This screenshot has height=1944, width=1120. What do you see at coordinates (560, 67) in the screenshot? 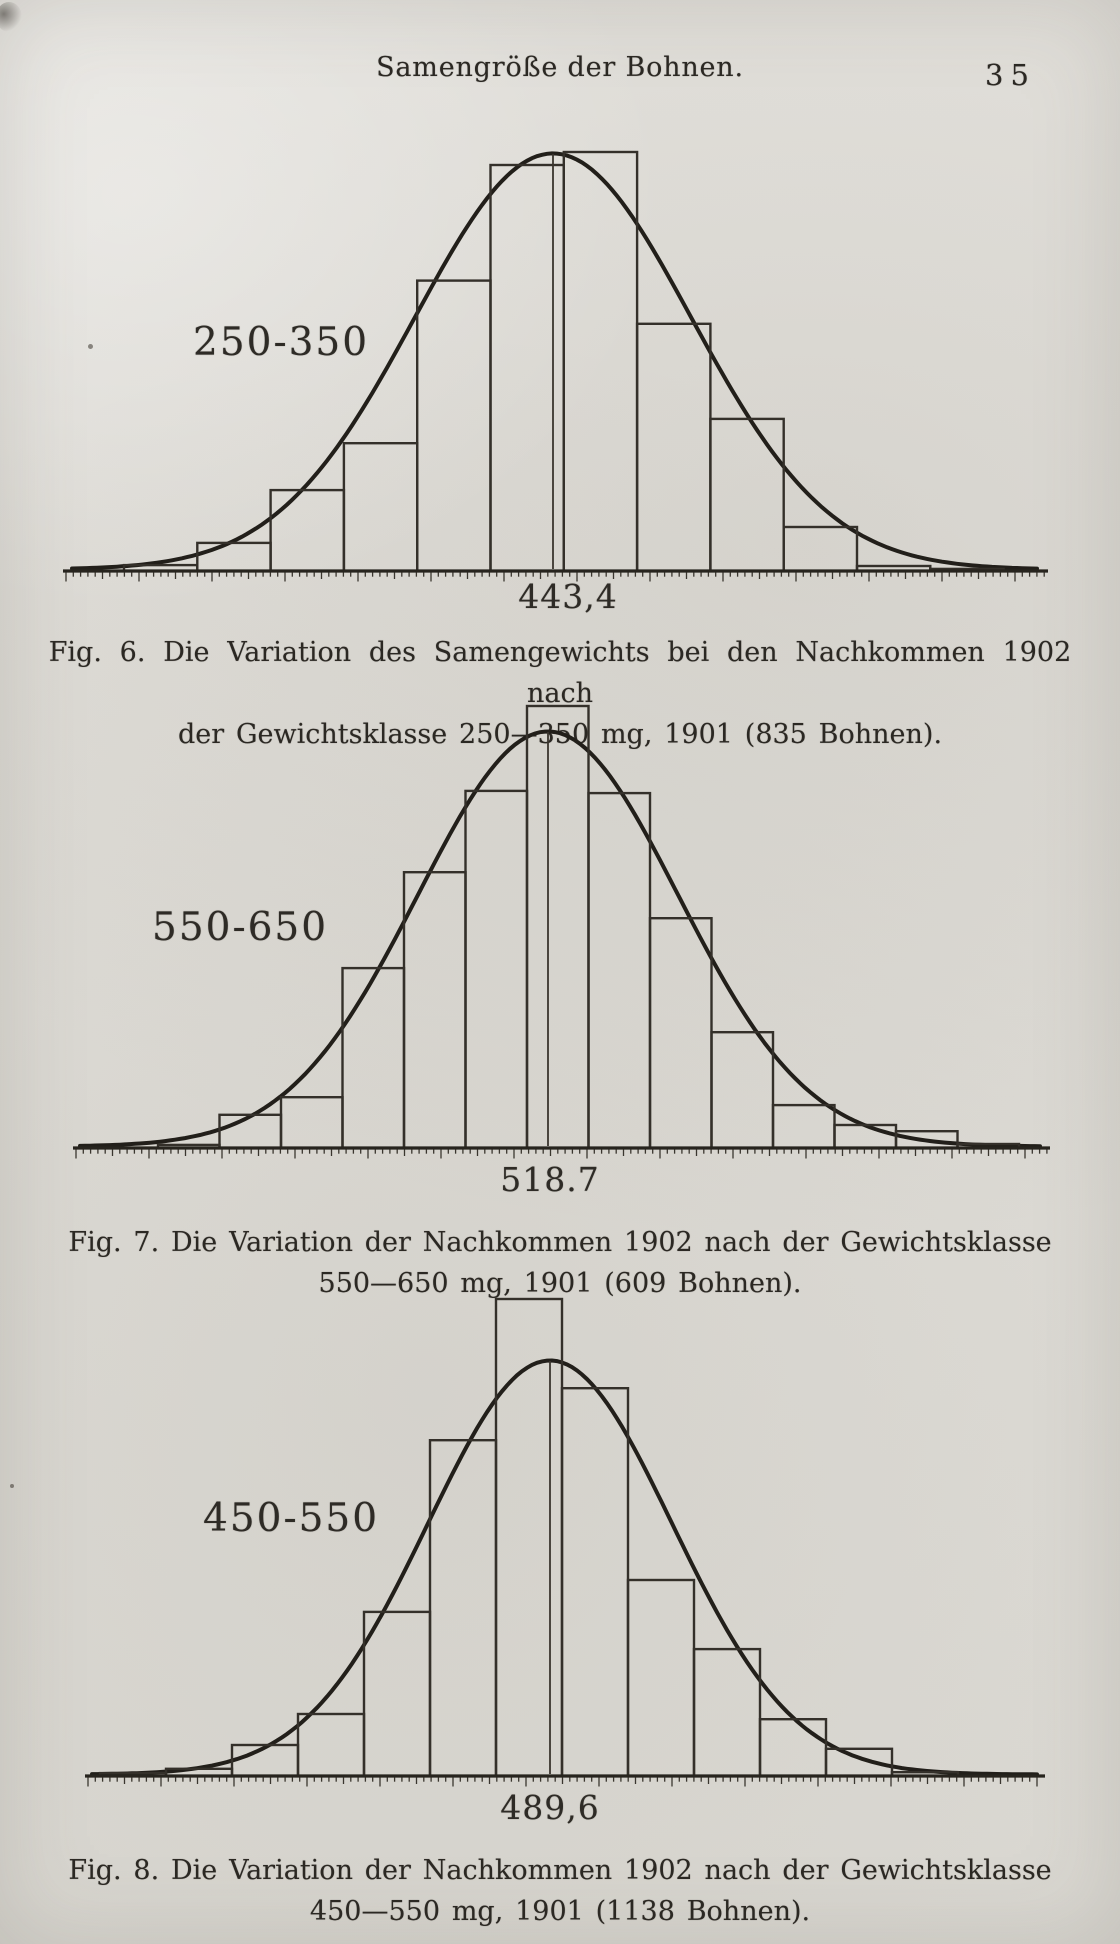
I see `page-header-title: Samengröße der Bohnen.` at bounding box center [560, 67].